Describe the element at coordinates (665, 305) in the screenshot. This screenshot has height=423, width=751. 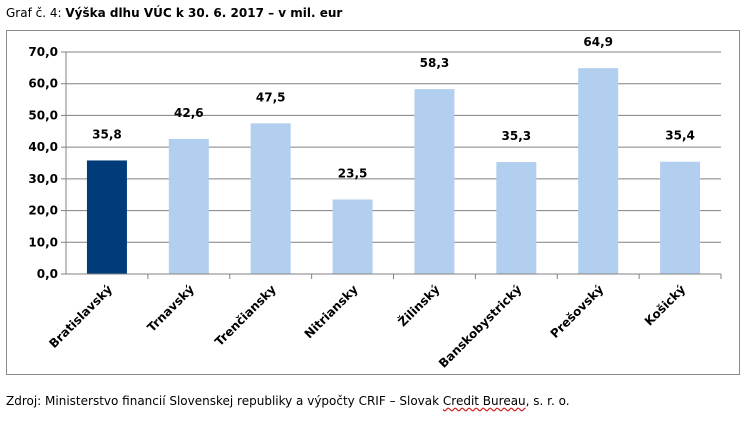
I see `category-label: Košický` at that location.